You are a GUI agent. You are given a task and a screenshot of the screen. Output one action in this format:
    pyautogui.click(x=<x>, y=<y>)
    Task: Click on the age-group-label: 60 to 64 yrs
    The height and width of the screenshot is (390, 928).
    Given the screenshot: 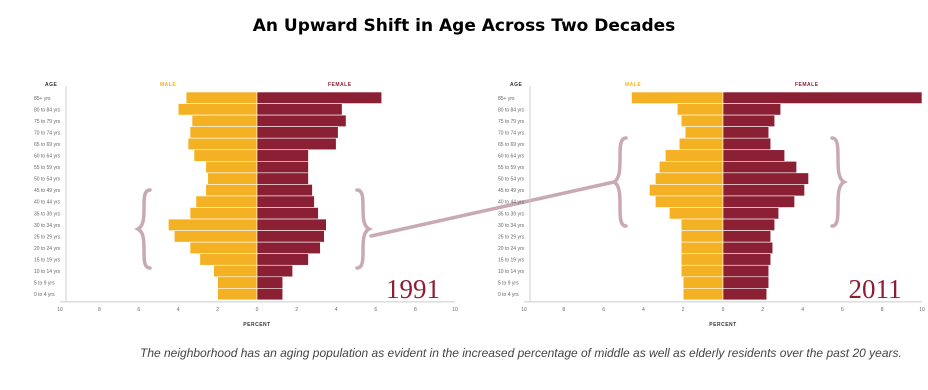 What is the action you would take?
    pyautogui.click(x=511, y=157)
    